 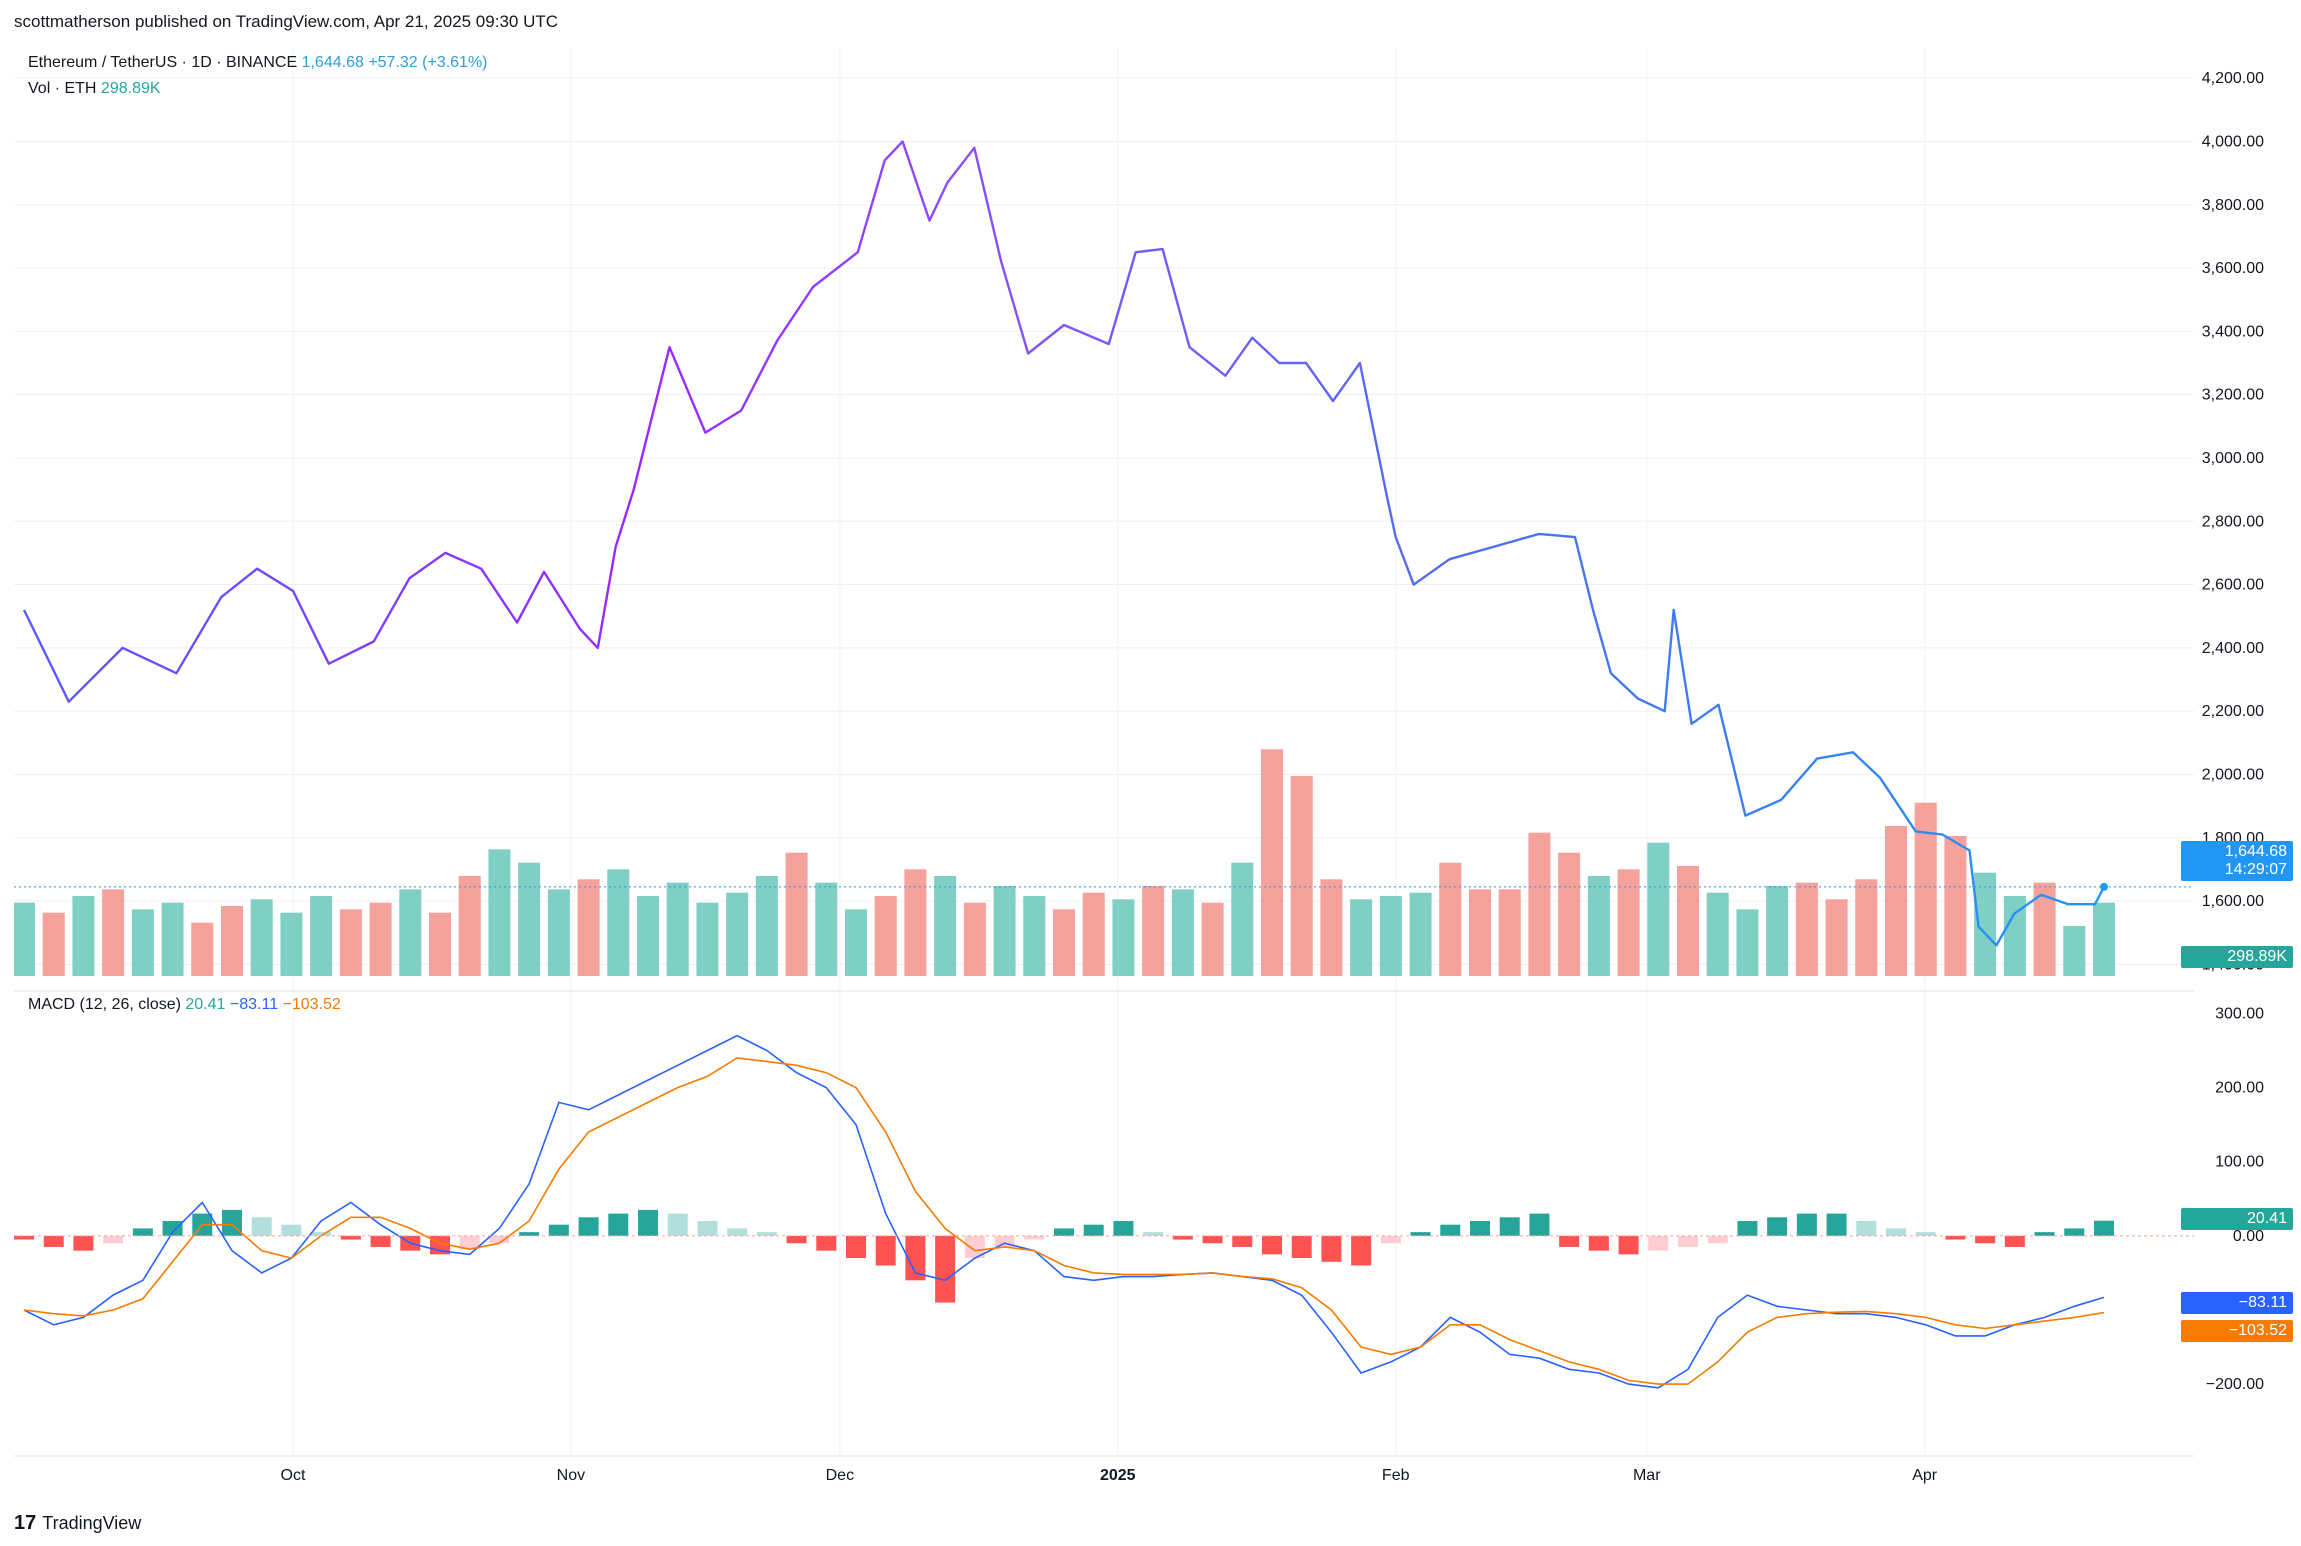 What do you see at coordinates (2235, 1384) in the screenshot?
I see `macd-tick-label: −200.00` at bounding box center [2235, 1384].